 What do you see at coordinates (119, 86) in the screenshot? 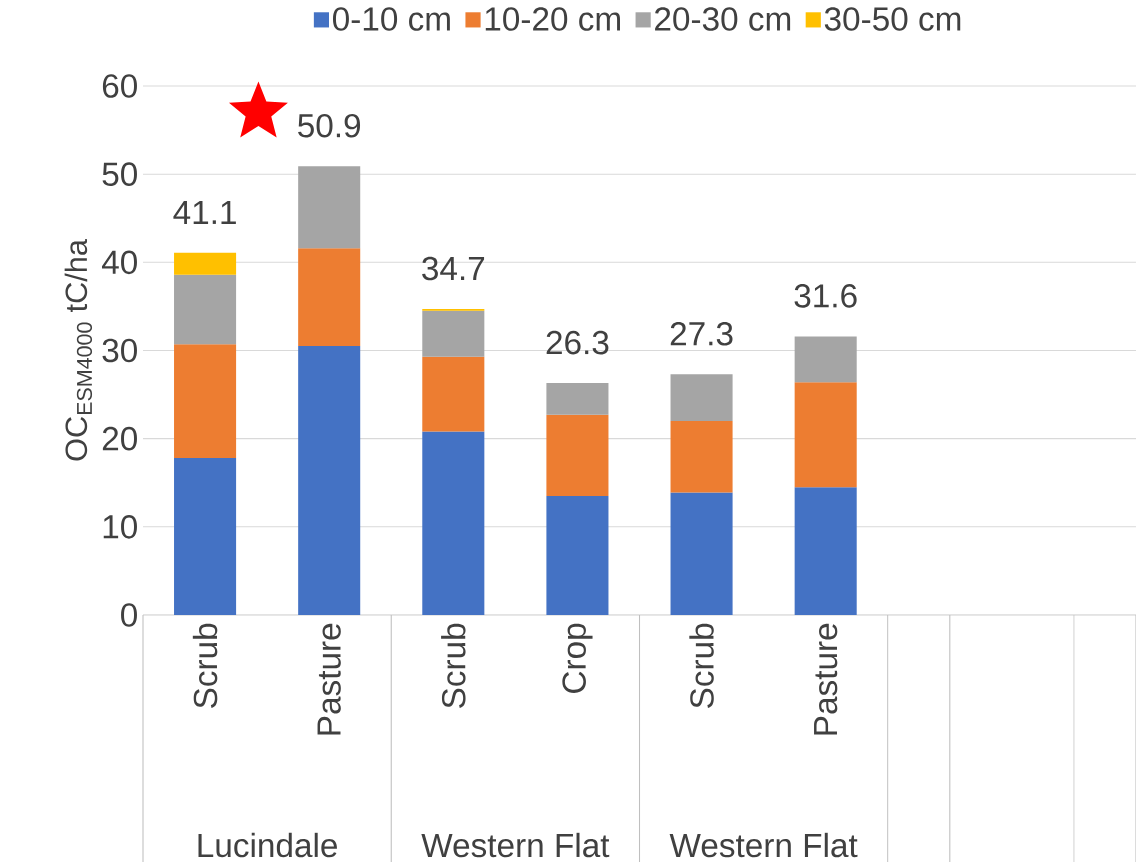
I see `y-tick-label: 60` at bounding box center [119, 86].